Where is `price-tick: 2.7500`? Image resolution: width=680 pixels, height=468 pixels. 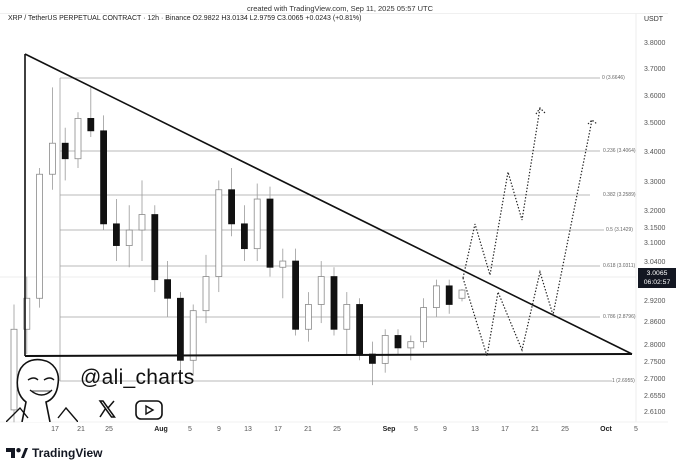
price-tick: 2.7500 is located at coordinates (655, 362).